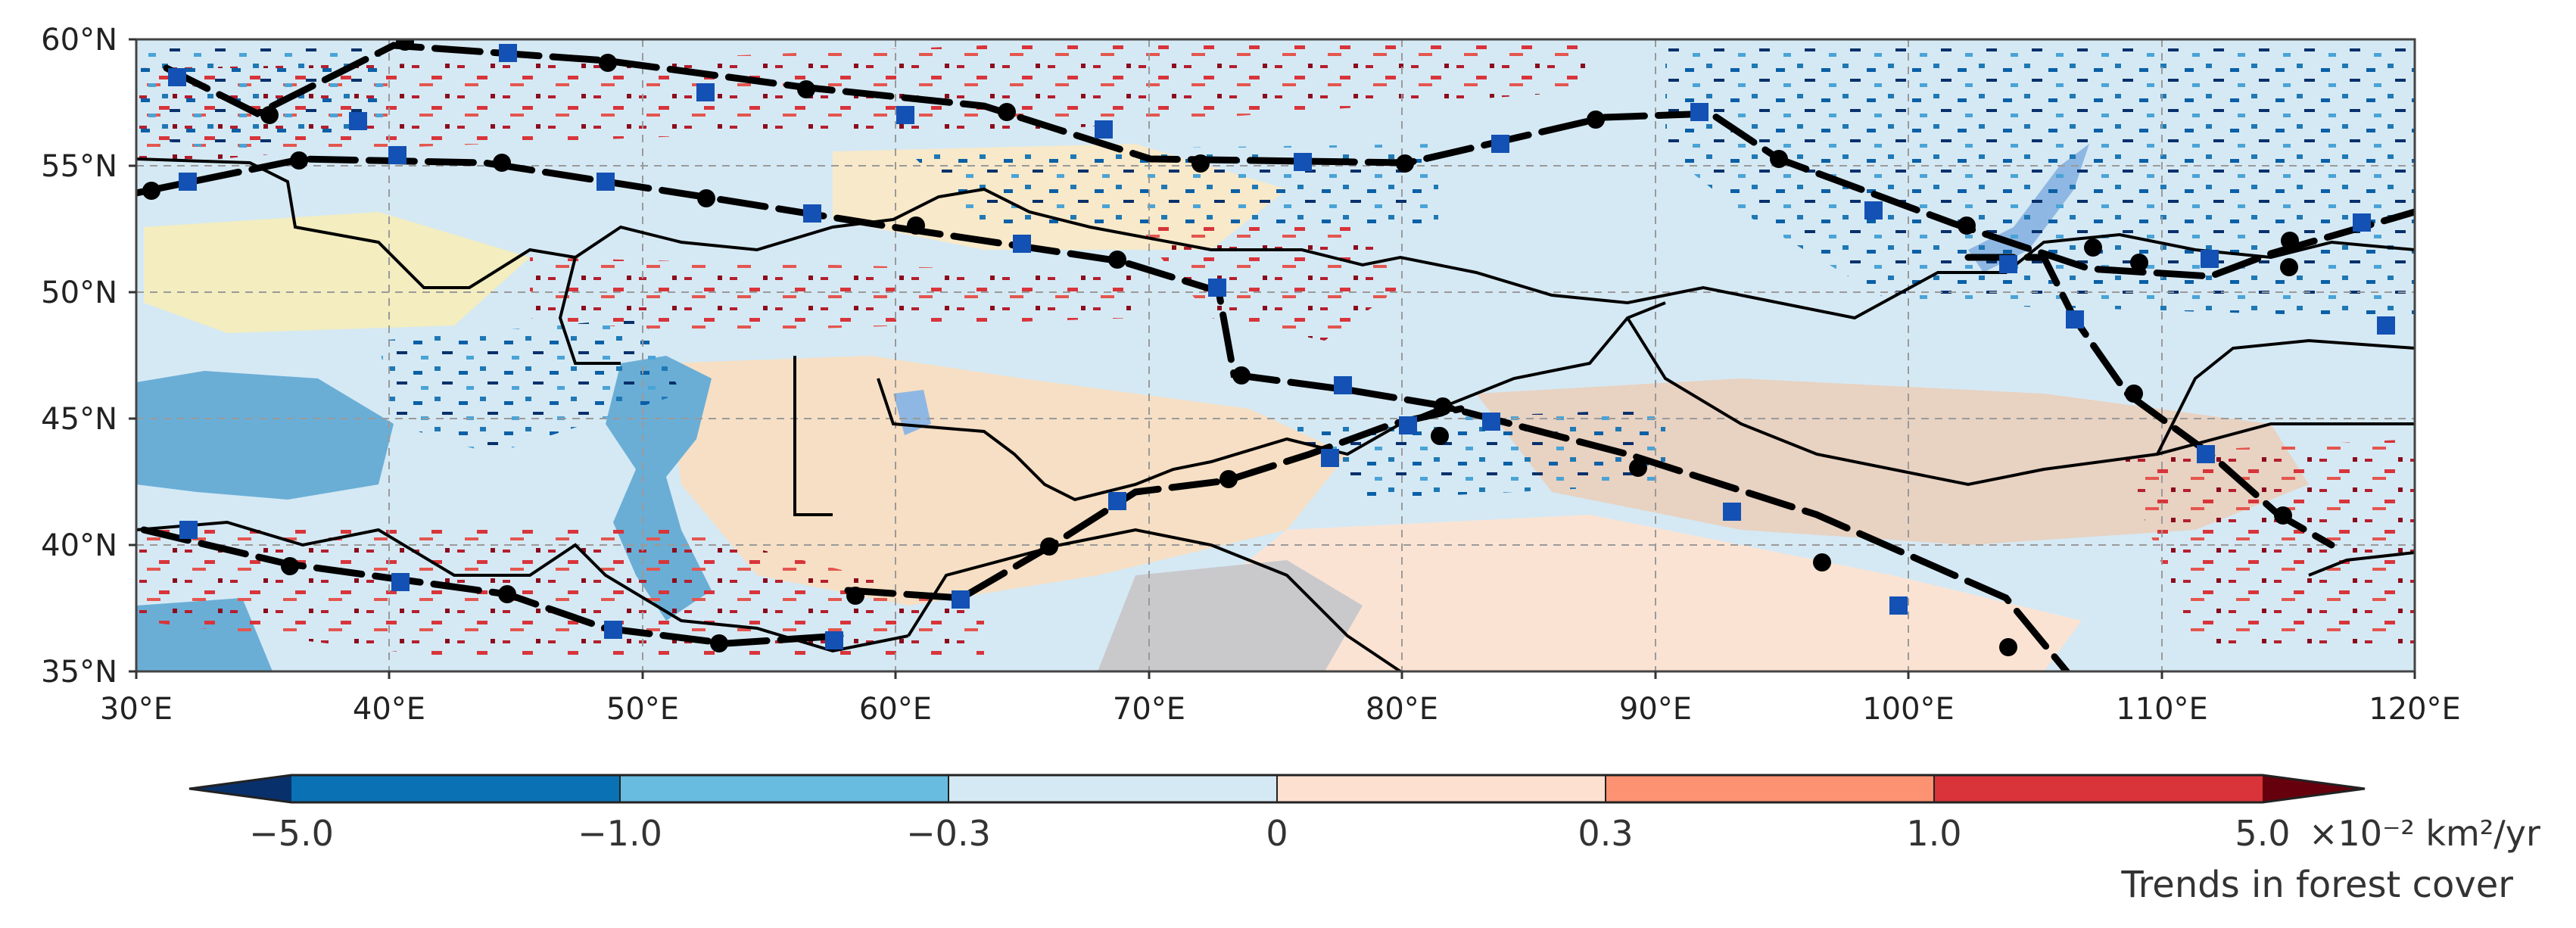  I want to click on lon-tick-label: 50°E, so click(642, 709).